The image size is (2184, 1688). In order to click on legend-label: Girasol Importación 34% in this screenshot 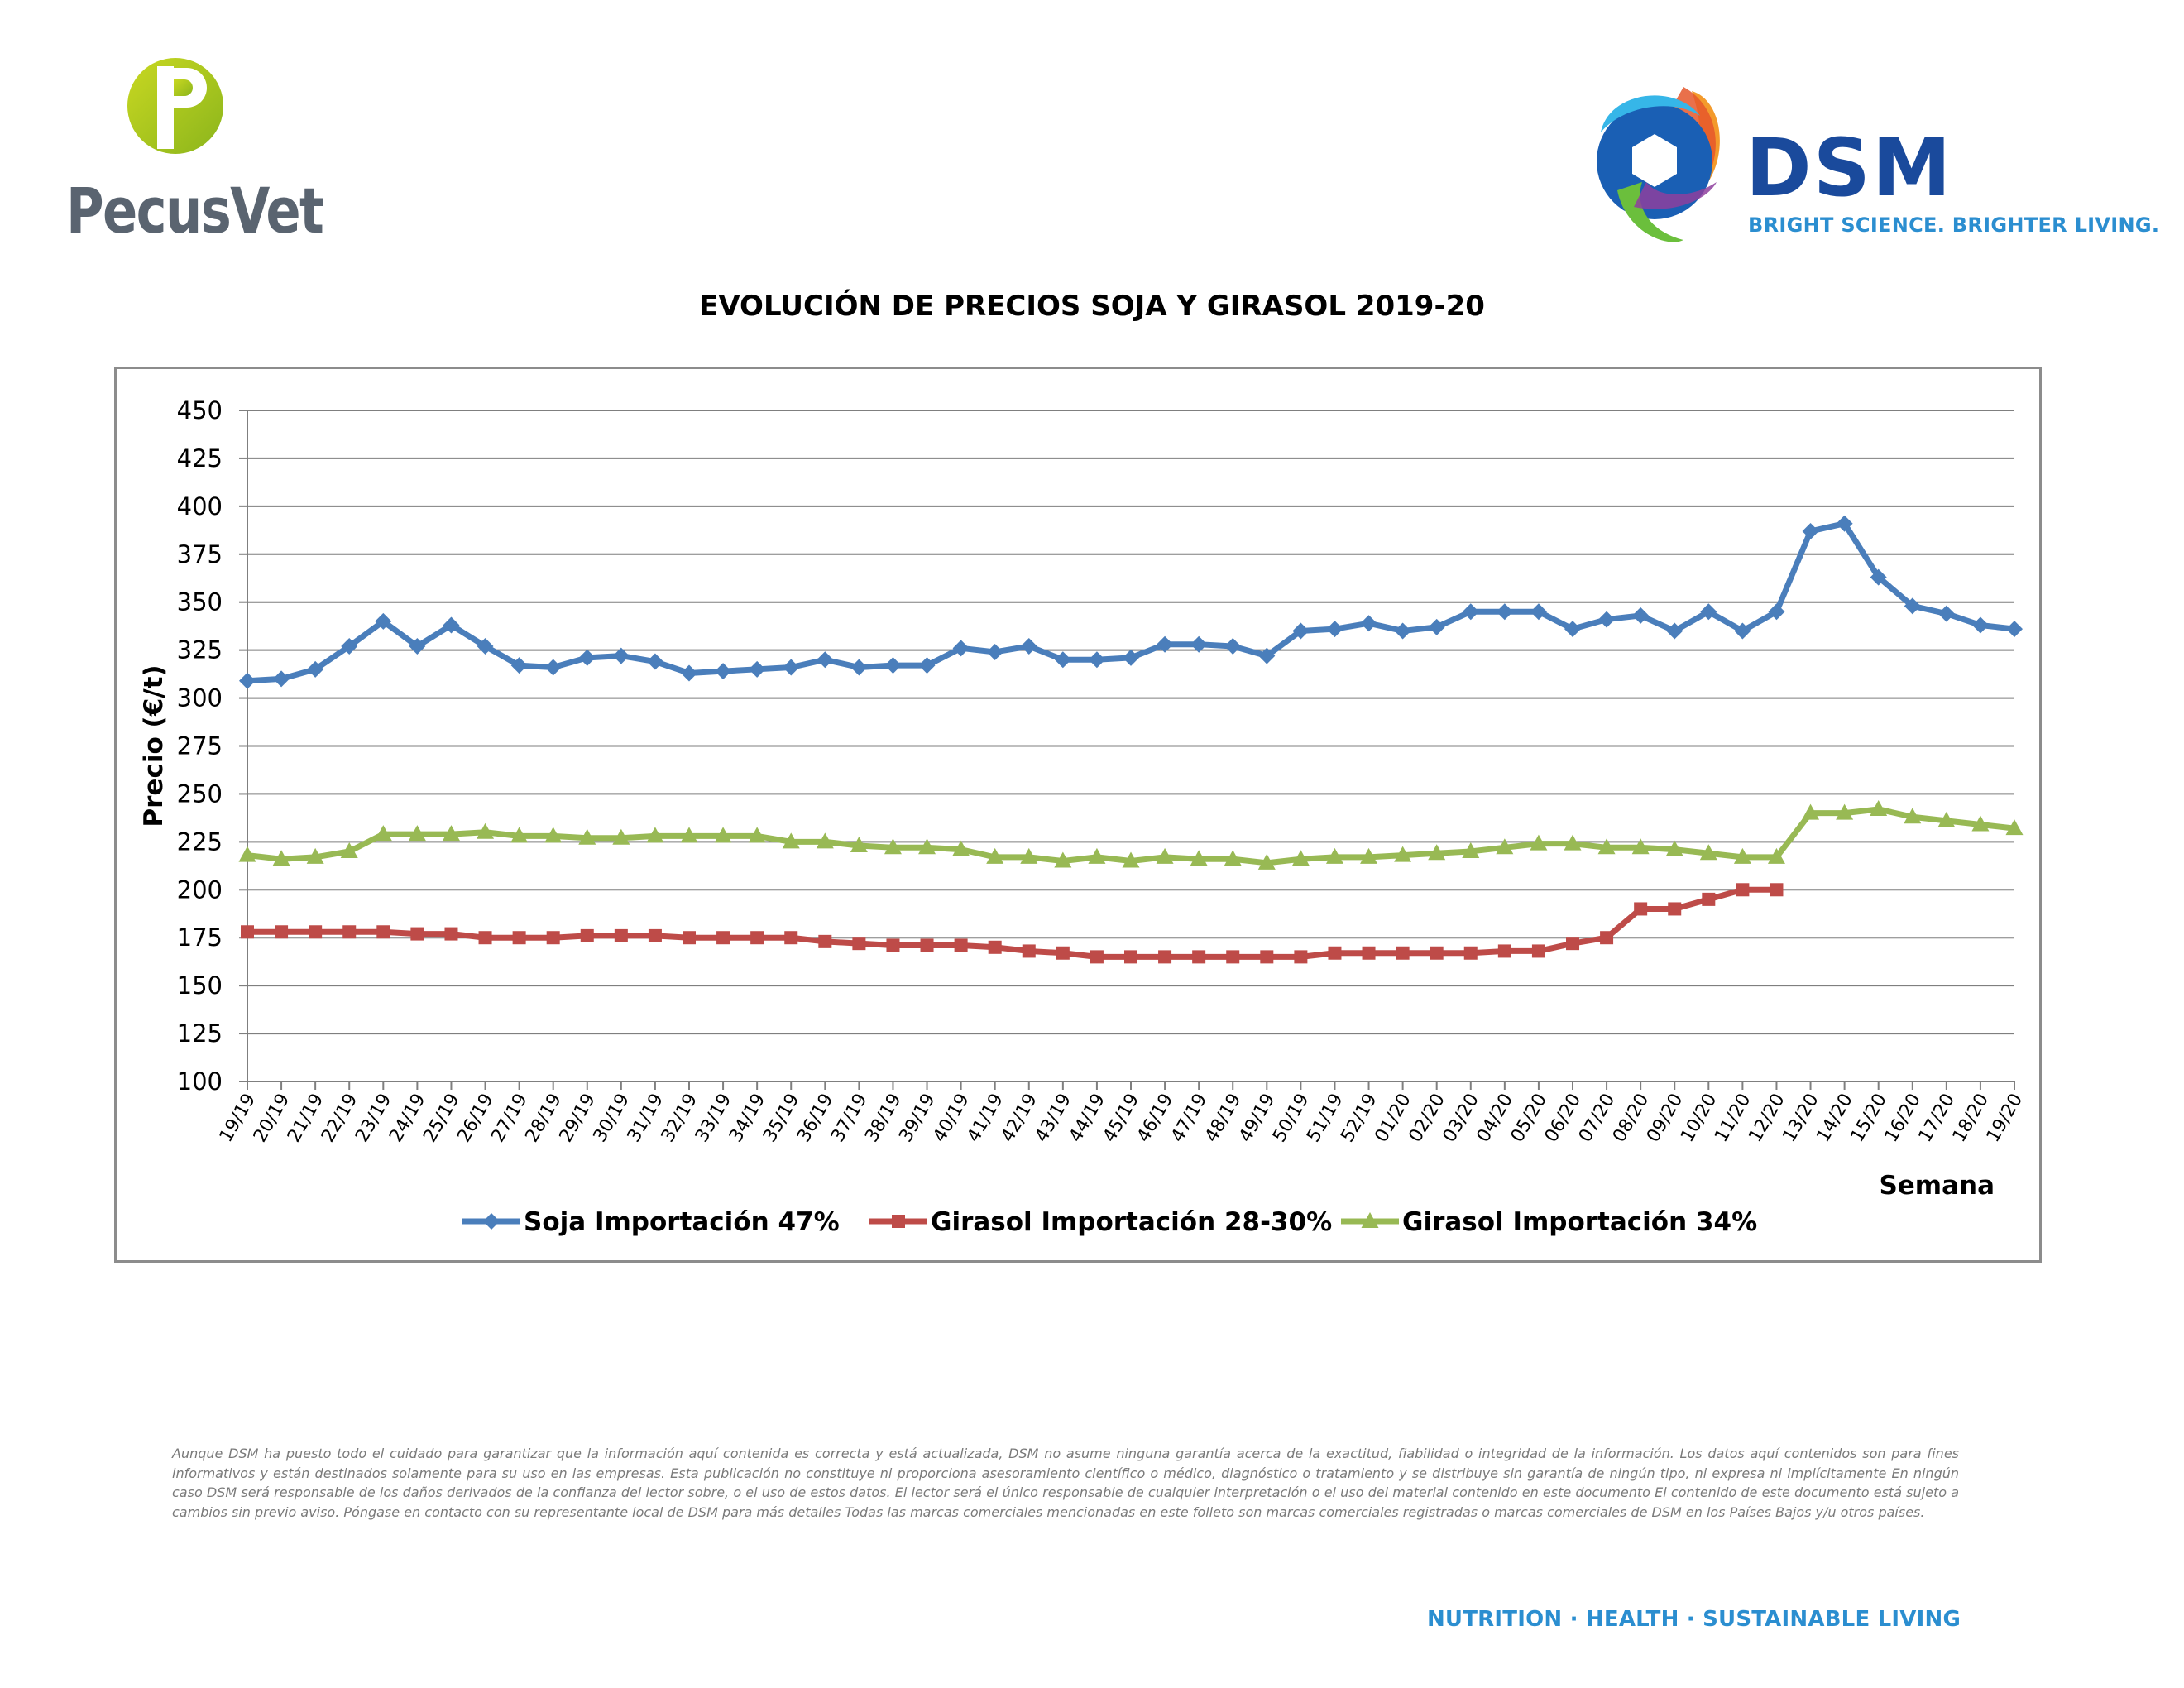, I will do `click(1579, 1222)`.